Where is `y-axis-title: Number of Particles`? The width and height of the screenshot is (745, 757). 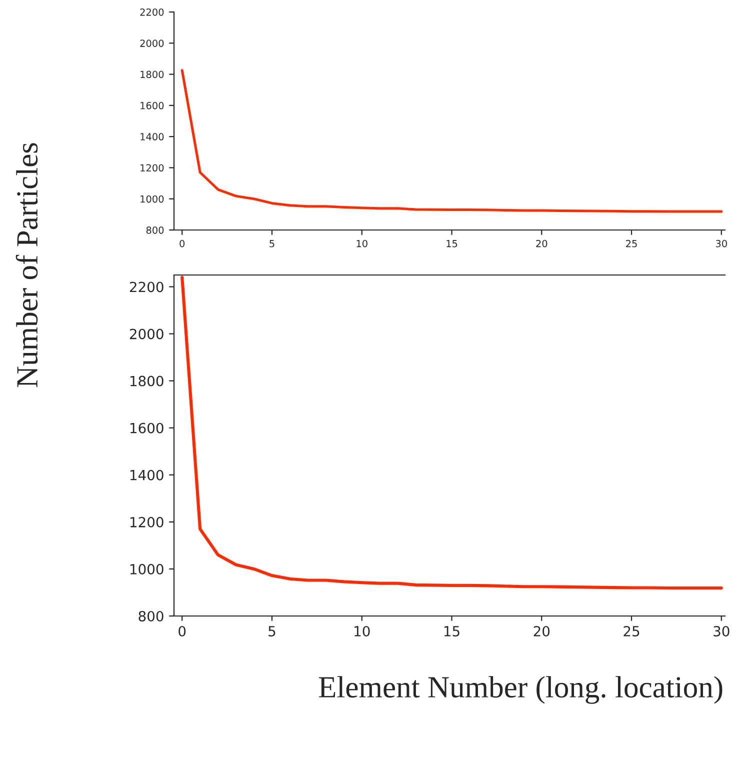 y-axis-title: Number of Particles is located at coordinates (27, 265).